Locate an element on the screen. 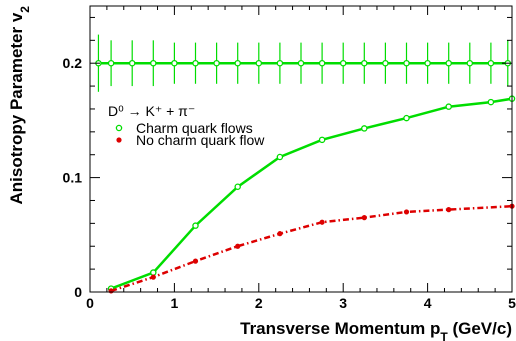 The image size is (516, 341). x-tick-label: 4 is located at coordinates (428, 303).